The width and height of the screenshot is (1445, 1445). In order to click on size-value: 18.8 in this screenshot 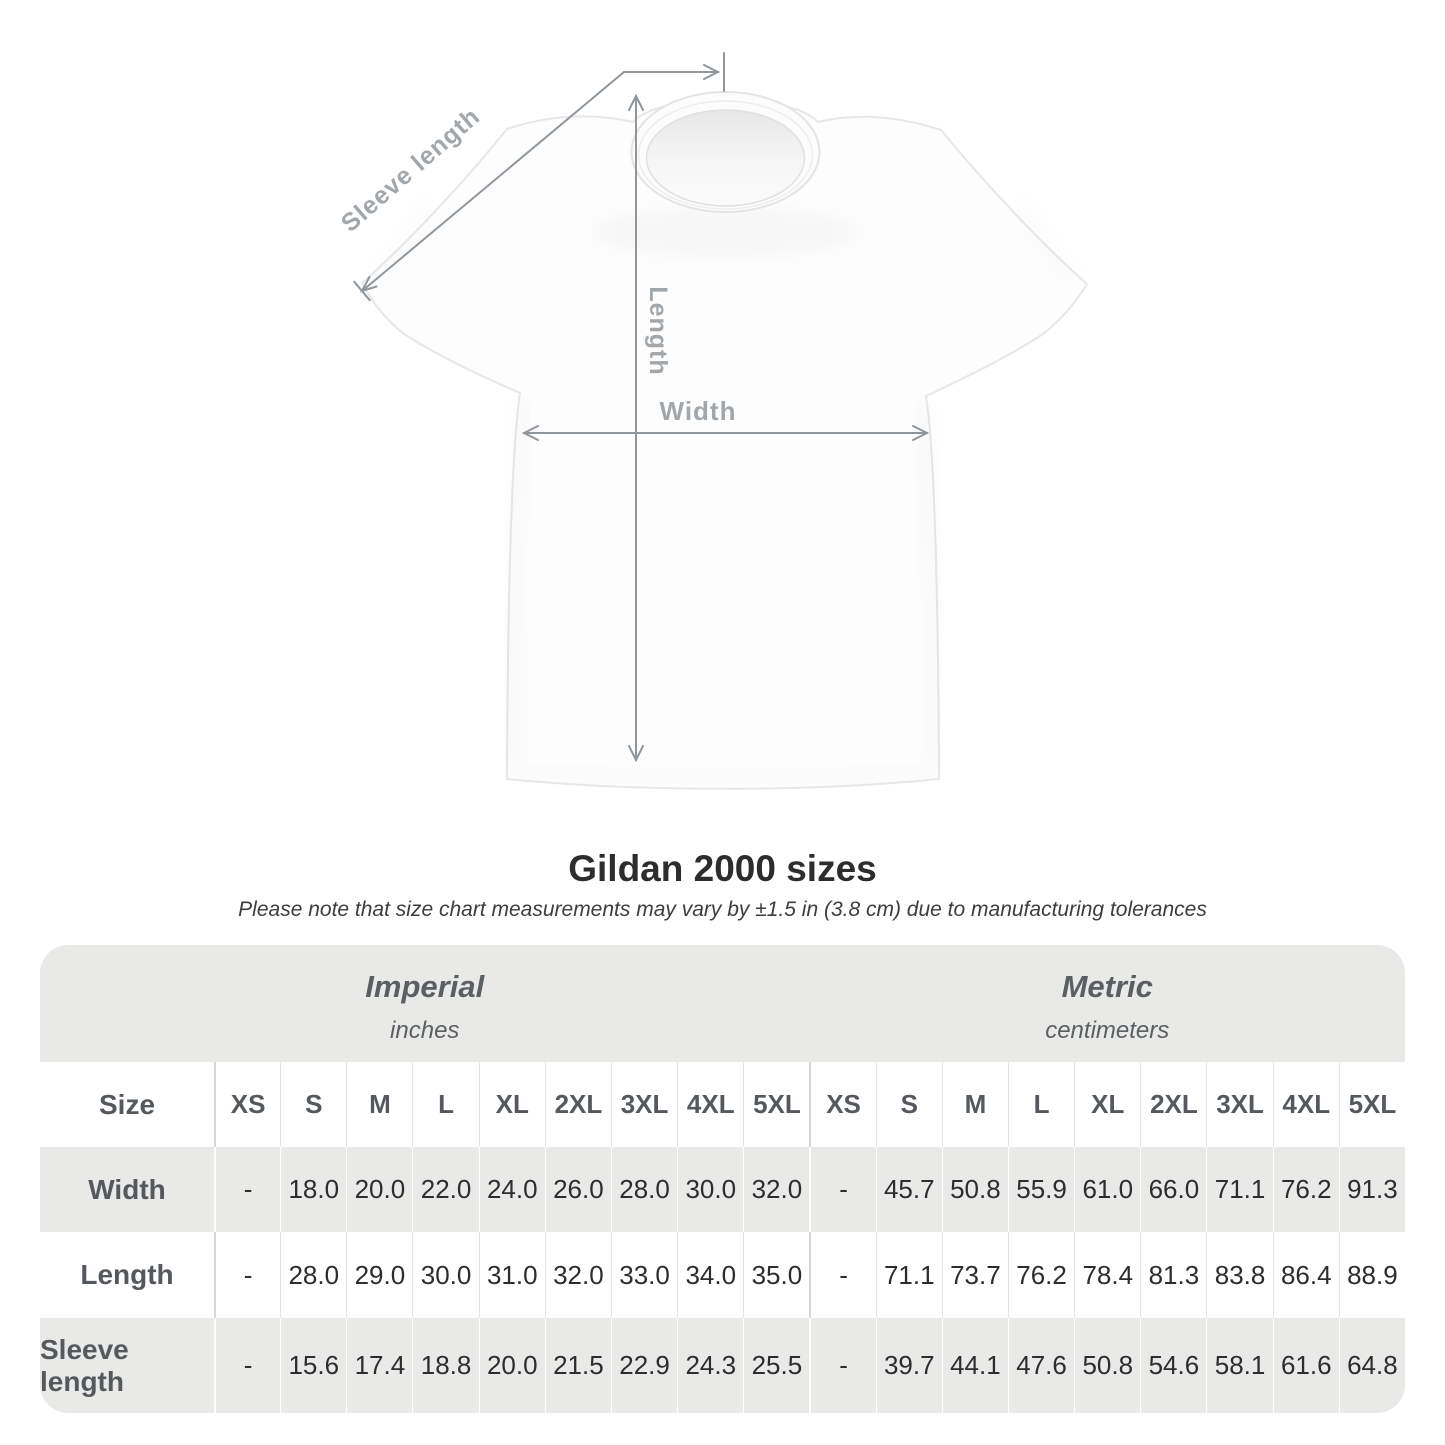, I will do `click(445, 1365)`.